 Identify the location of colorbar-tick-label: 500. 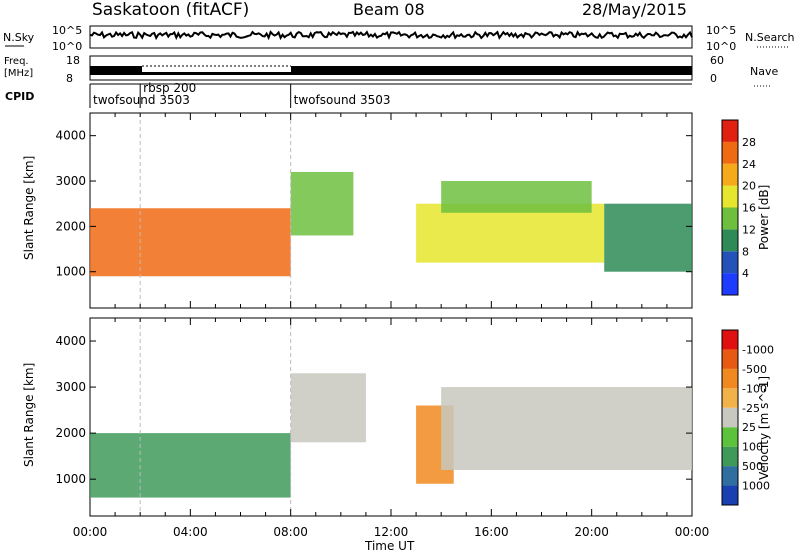
(752, 466).